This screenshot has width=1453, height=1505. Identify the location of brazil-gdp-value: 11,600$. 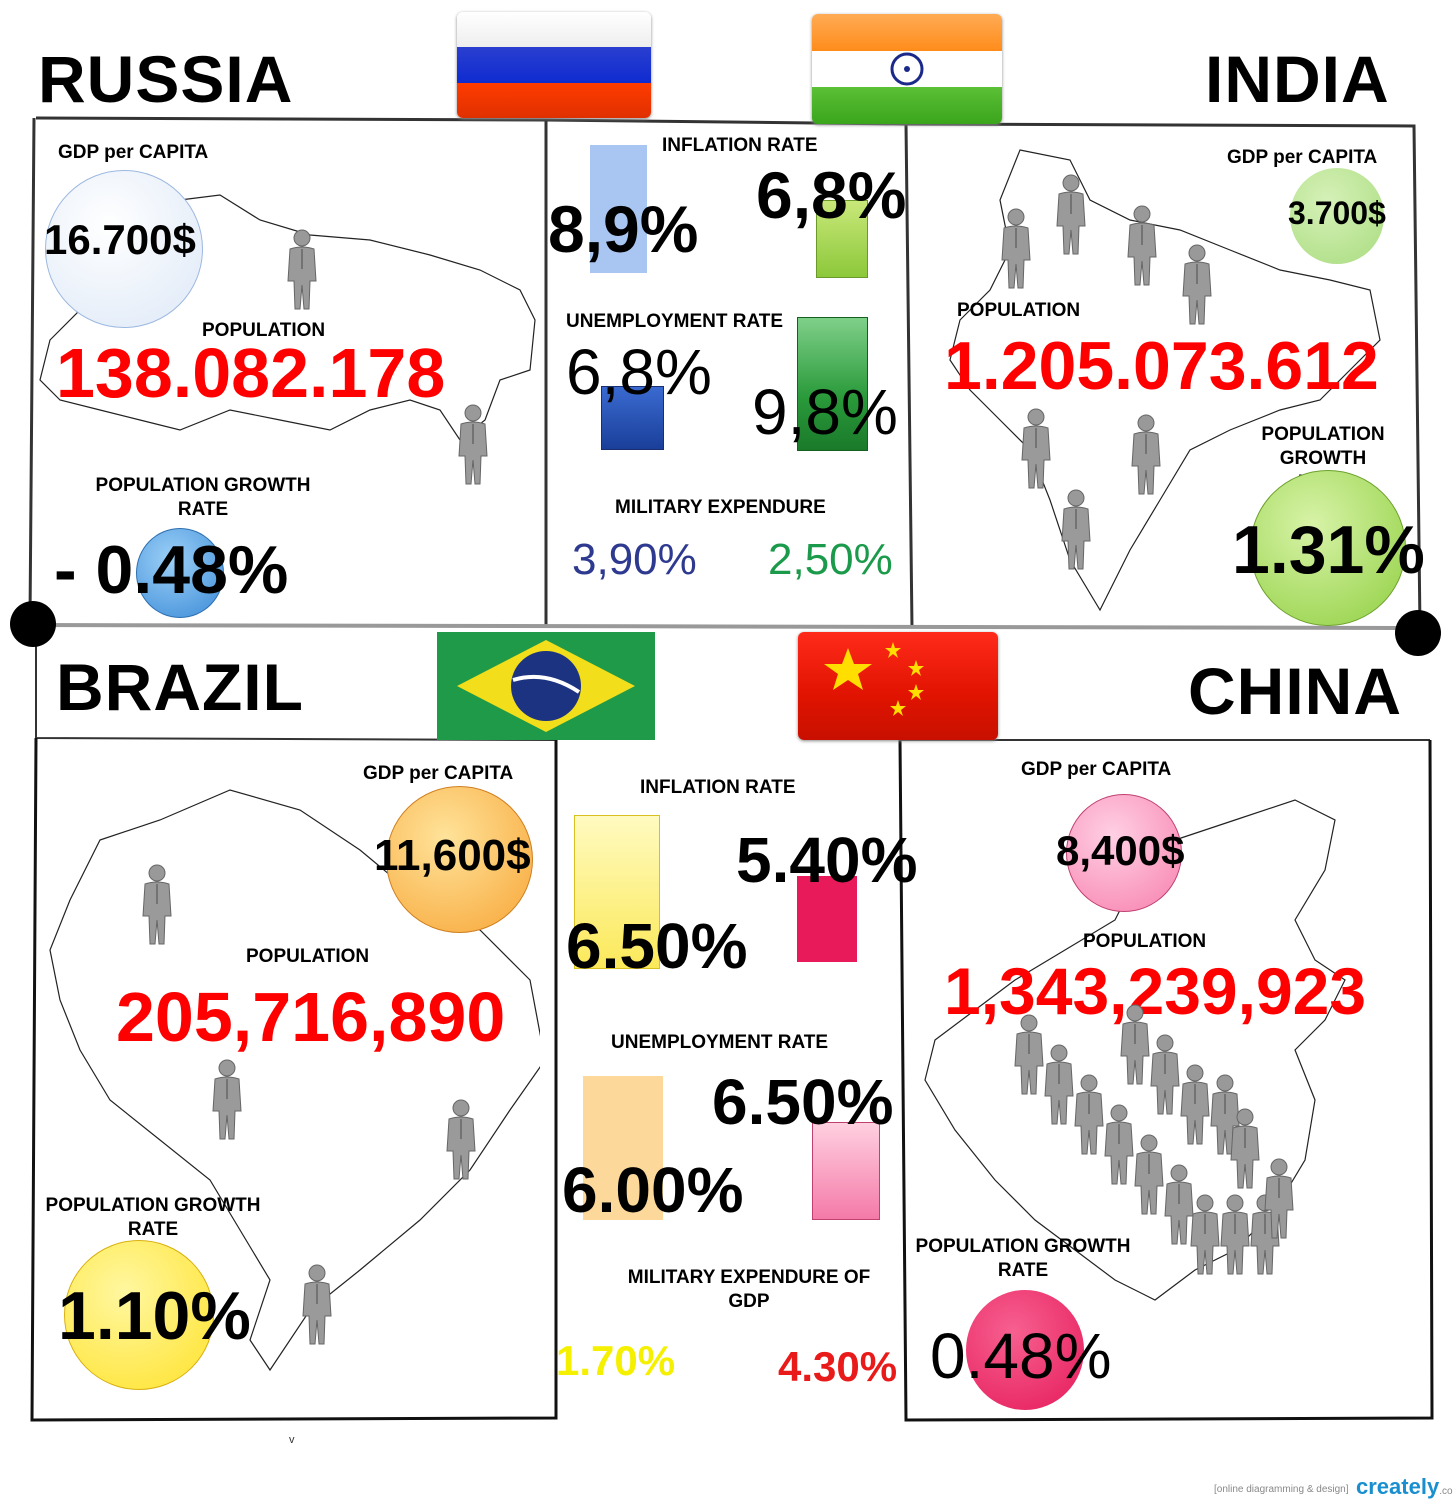
(452, 855).